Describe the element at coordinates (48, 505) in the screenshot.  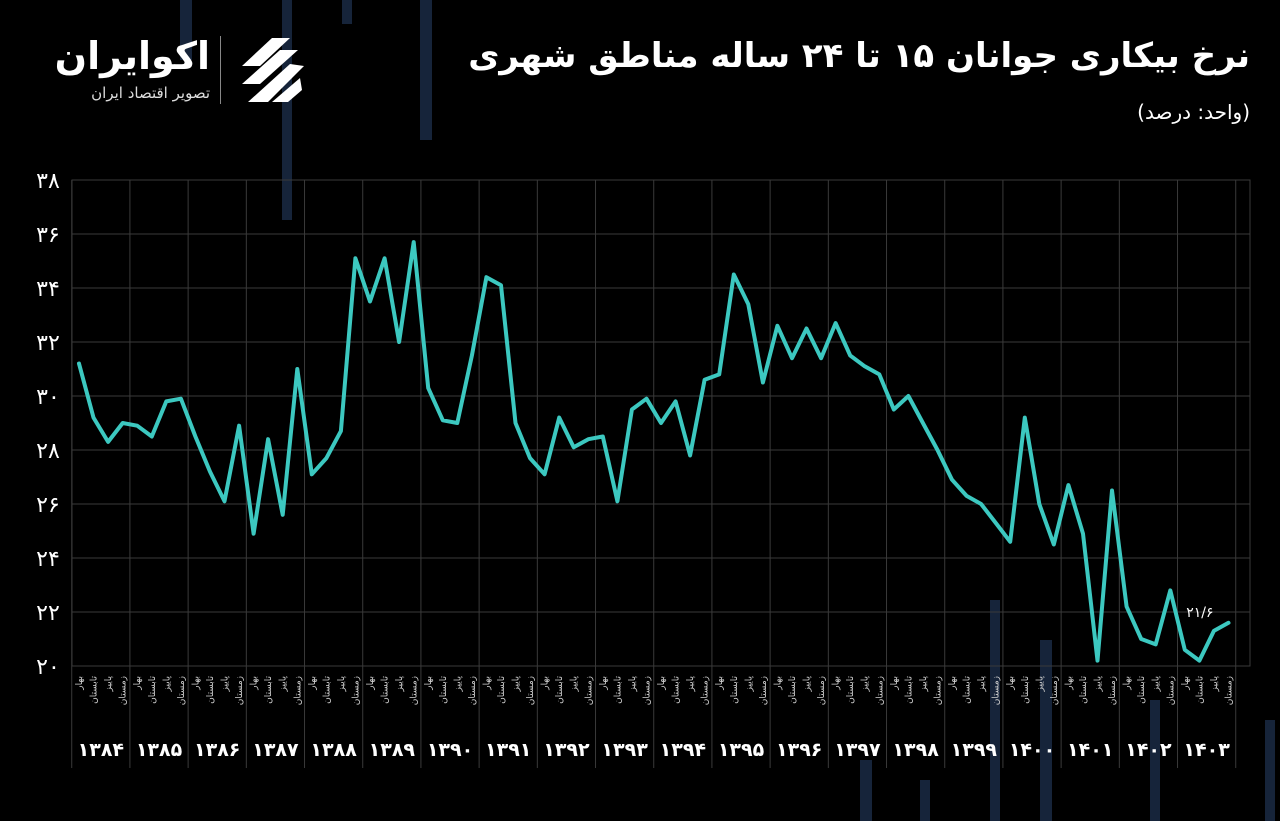
I see `y-tick-label: ۲۶` at that location.